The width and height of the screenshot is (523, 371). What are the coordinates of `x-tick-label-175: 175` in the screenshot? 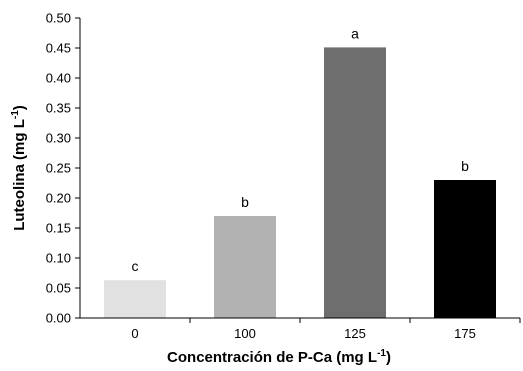 It's located at (465, 333).